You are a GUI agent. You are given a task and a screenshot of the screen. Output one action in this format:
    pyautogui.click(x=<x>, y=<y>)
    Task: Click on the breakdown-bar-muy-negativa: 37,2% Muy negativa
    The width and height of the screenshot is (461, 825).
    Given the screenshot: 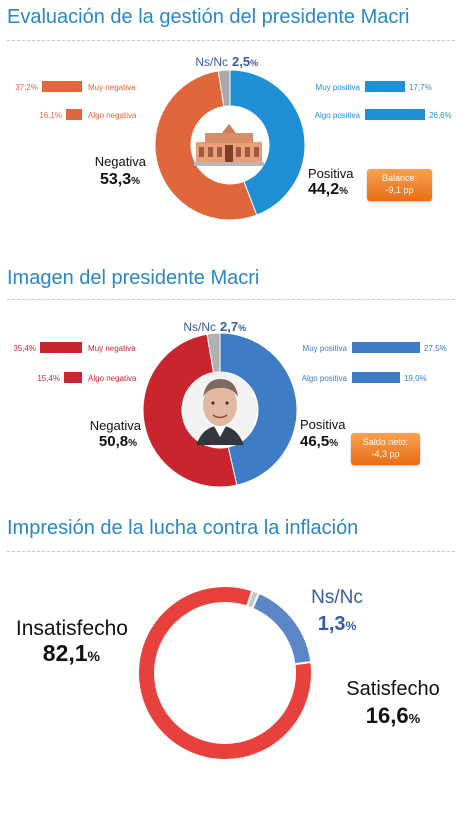 What is the action you would take?
    pyautogui.click(x=75, y=86)
    